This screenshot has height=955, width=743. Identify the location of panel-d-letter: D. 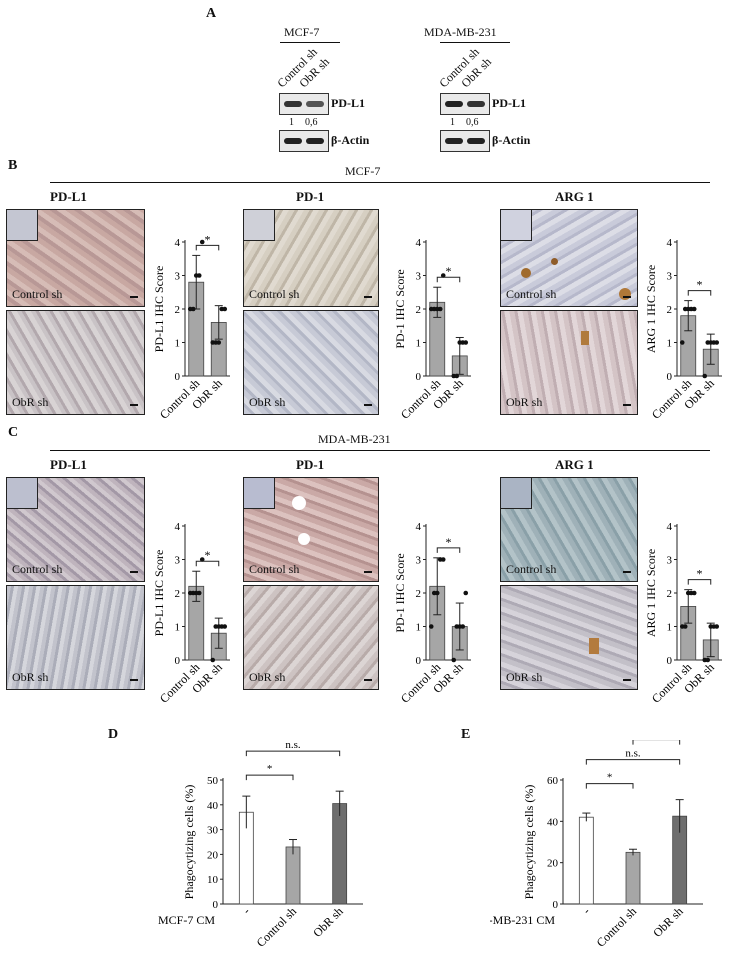
(113, 734).